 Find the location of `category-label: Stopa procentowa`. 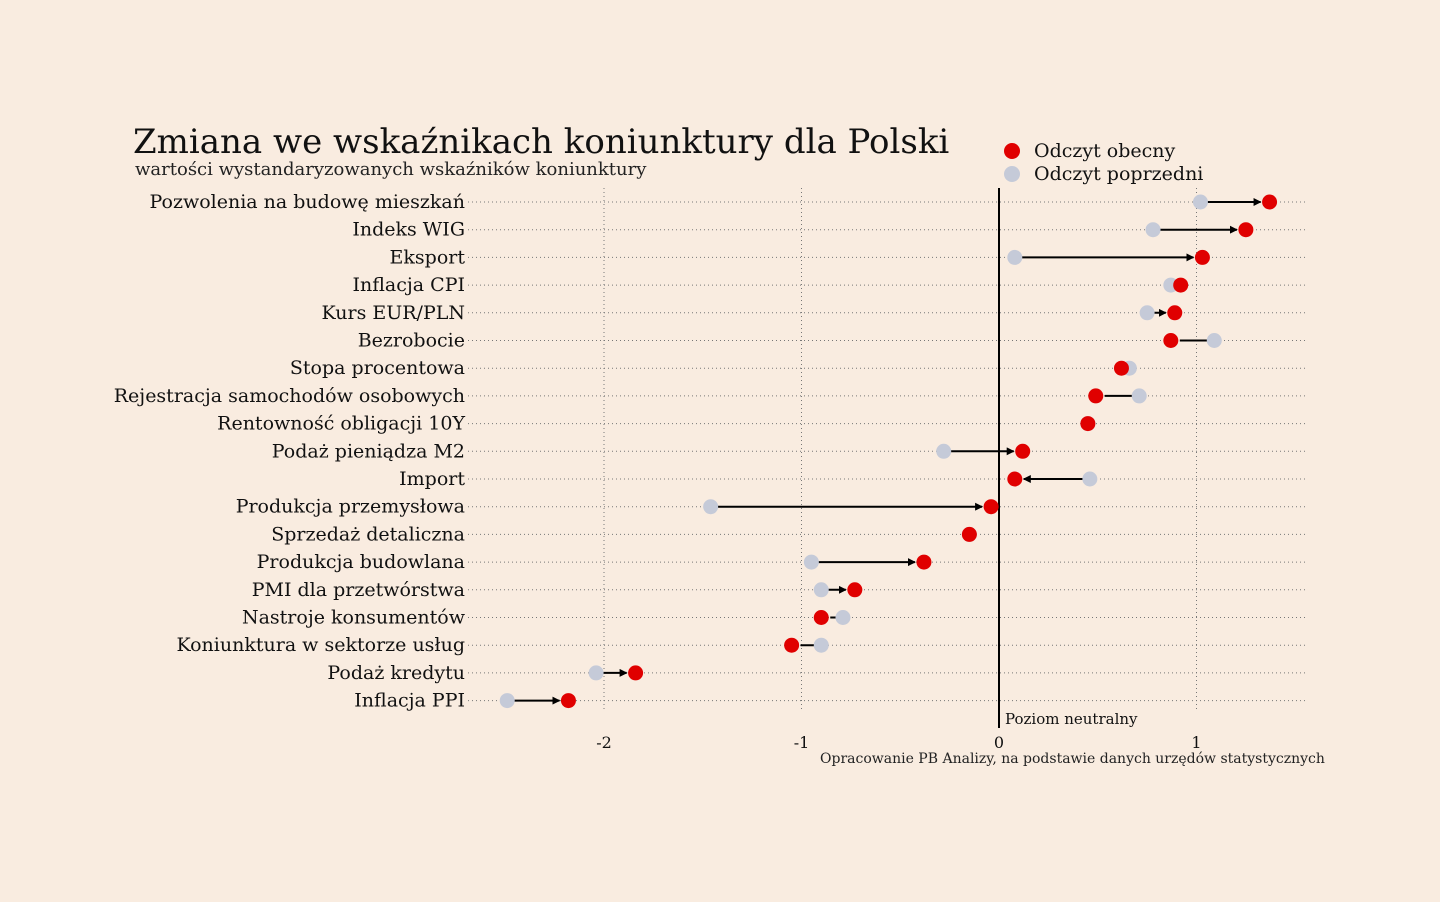

category-label: Stopa procentowa is located at coordinates (377, 368).